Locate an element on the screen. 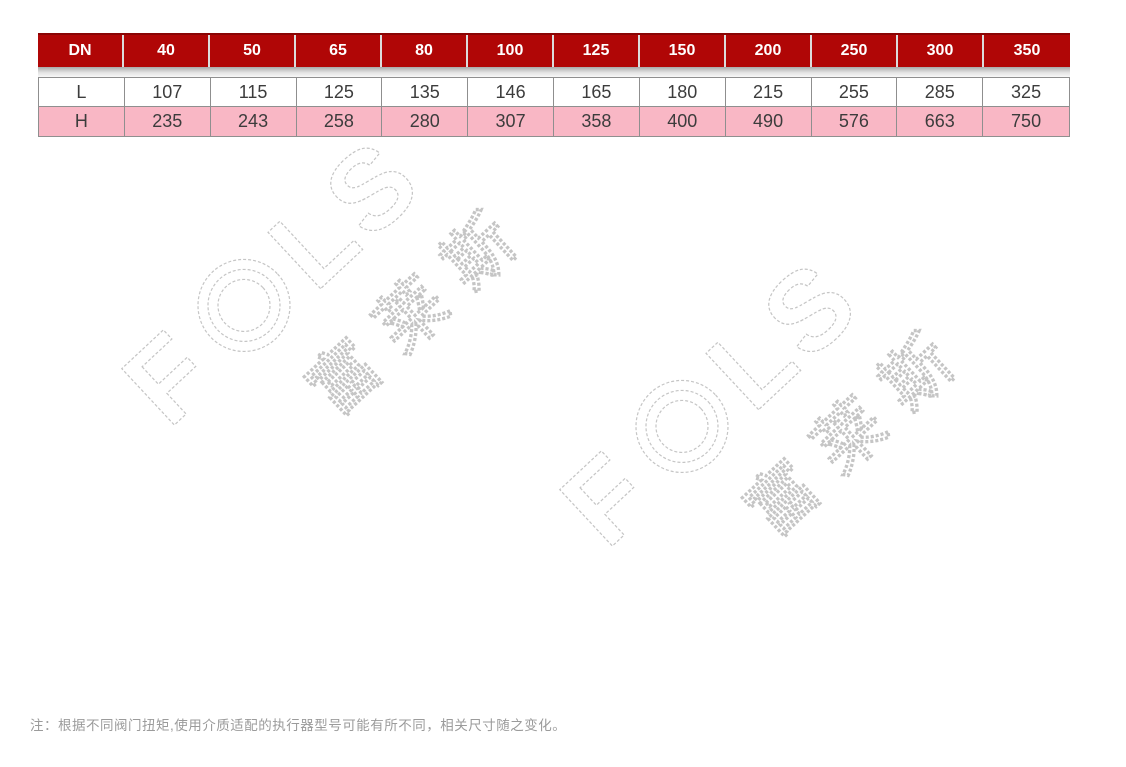 This screenshot has height=767, width=1126. row-label: L is located at coordinates (82, 92).